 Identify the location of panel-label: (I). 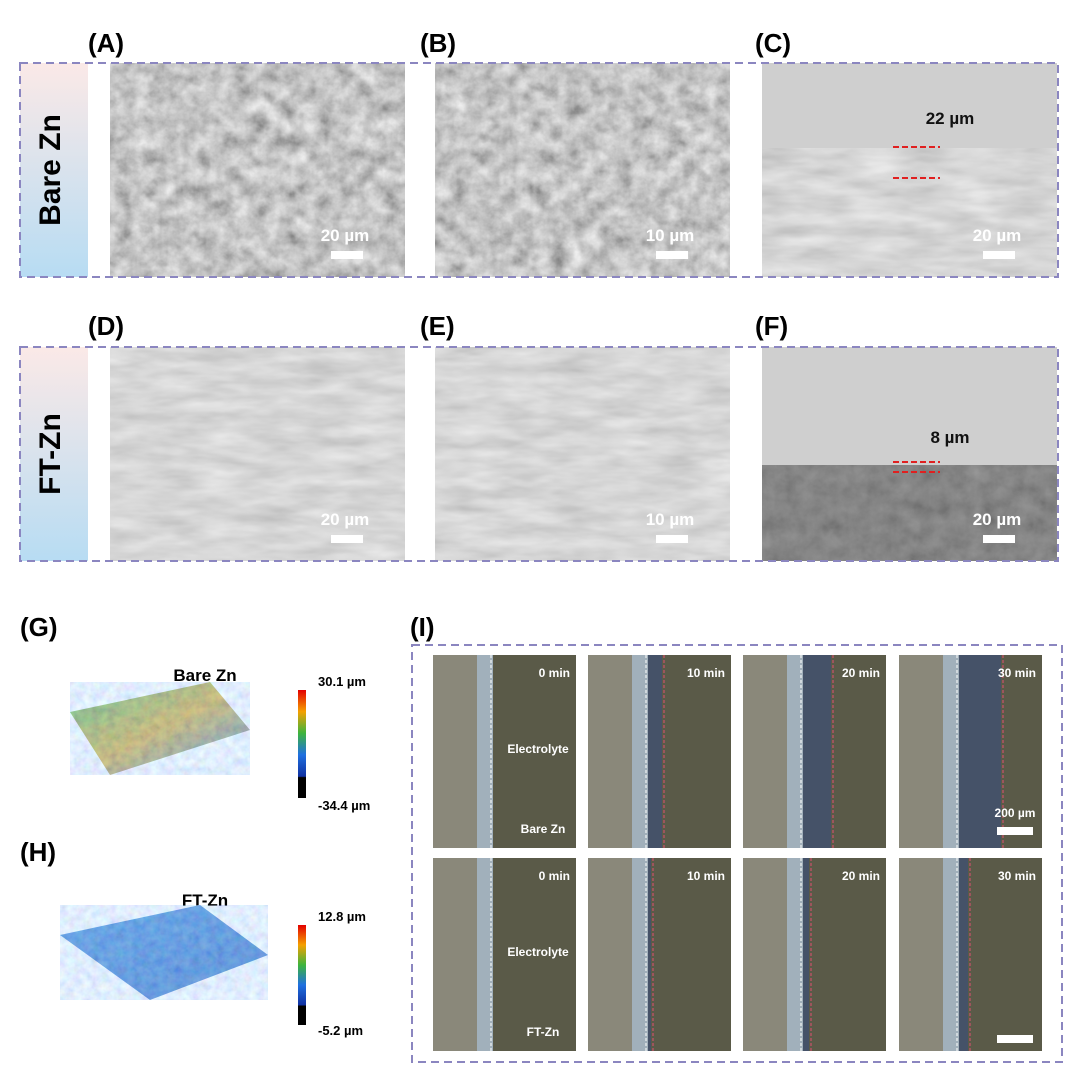
(422, 627).